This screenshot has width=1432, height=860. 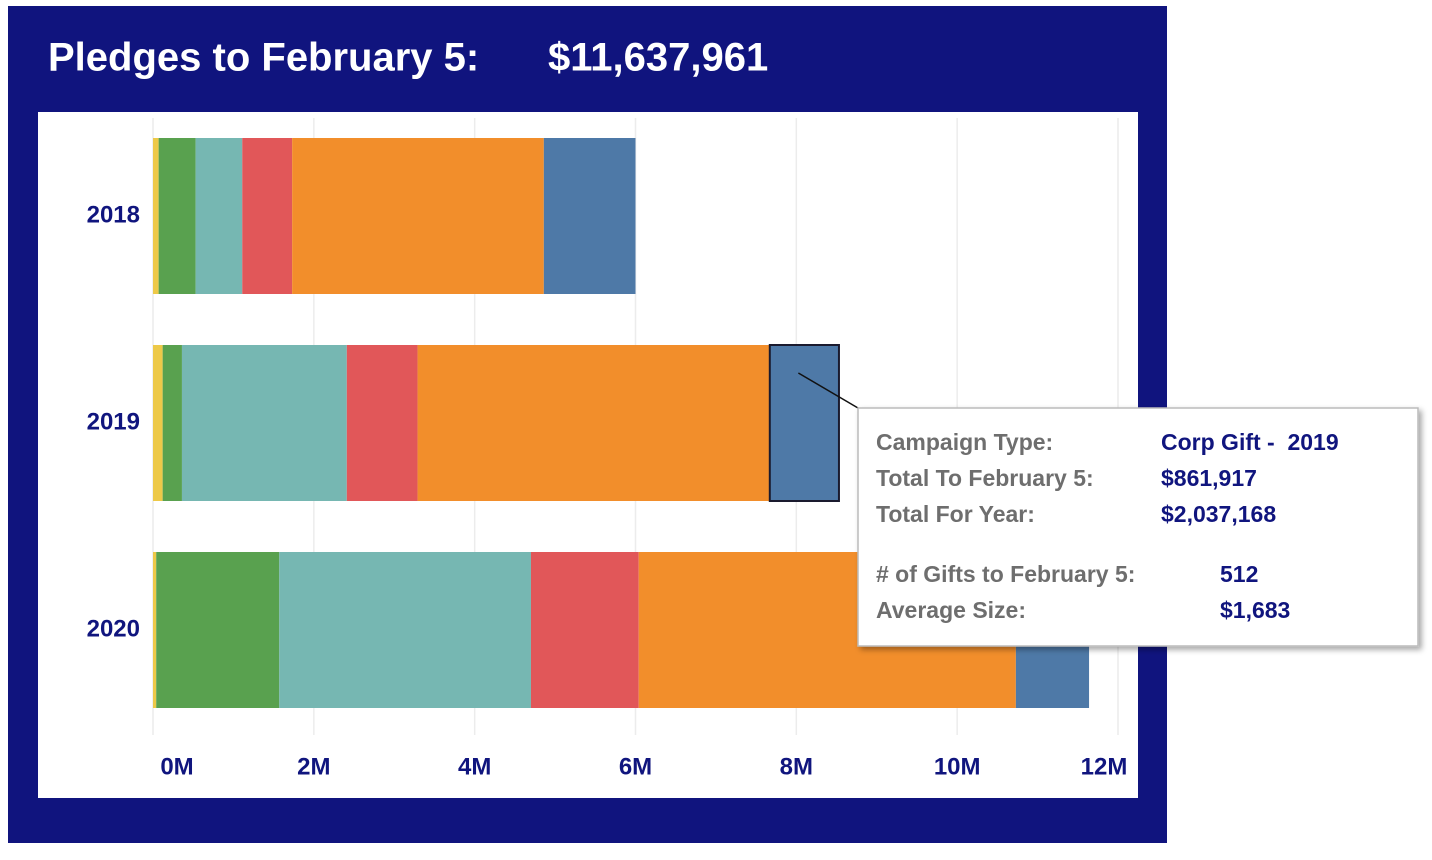 I want to click on tooltip-value: Corp Gift - 2019, so click(x=1250, y=442).